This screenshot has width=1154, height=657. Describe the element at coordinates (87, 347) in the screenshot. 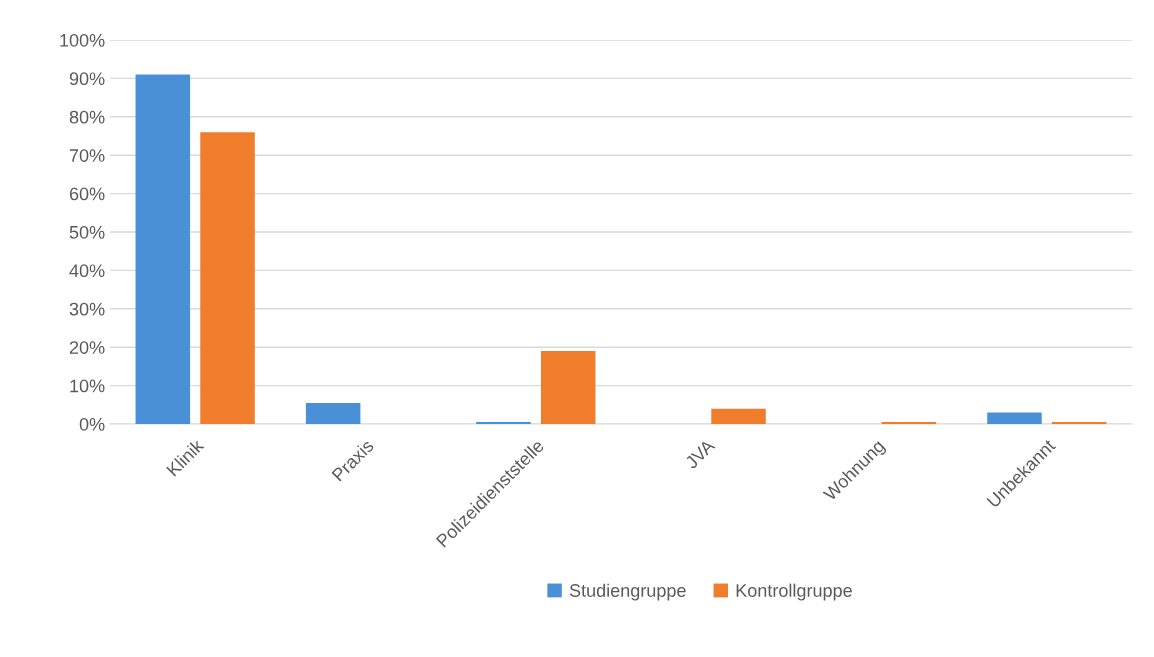

I see `y-tick-label: 20%` at that location.